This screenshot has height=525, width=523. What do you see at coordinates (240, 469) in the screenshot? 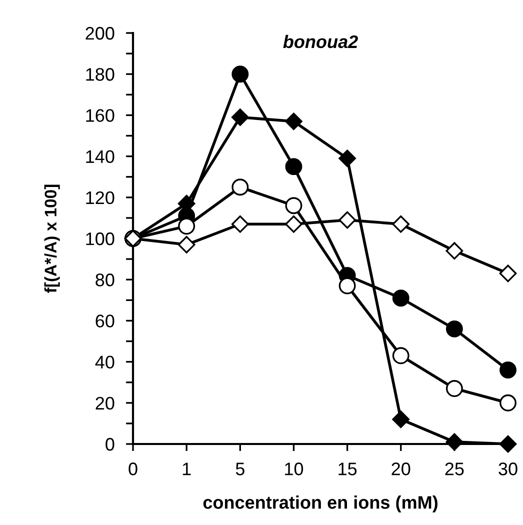
I see `x-tick-label: 5` at bounding box center [240, 469].